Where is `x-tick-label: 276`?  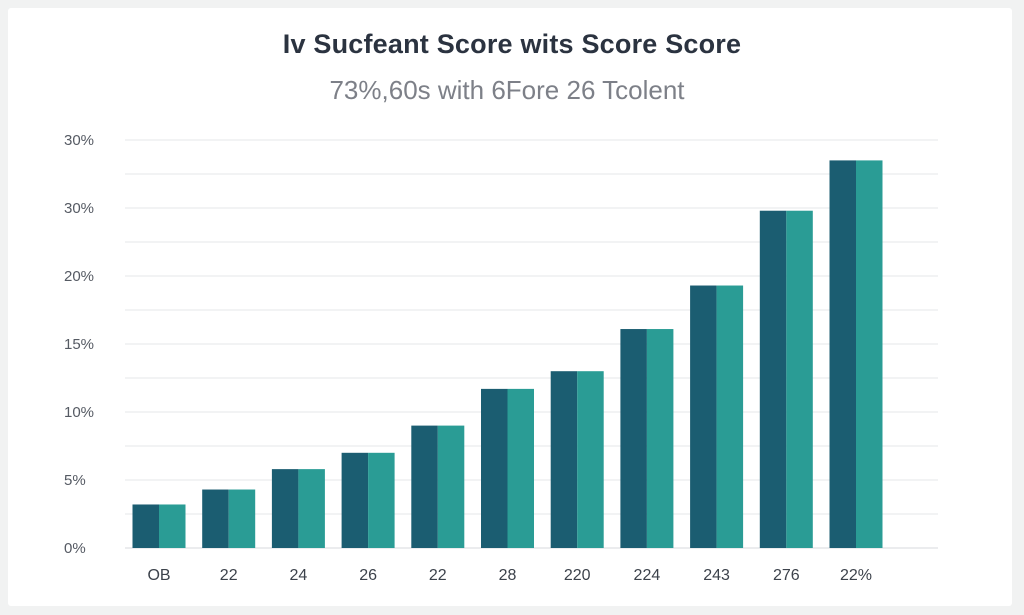
x-tick-label: 276 is located at coordinates (786, 575).